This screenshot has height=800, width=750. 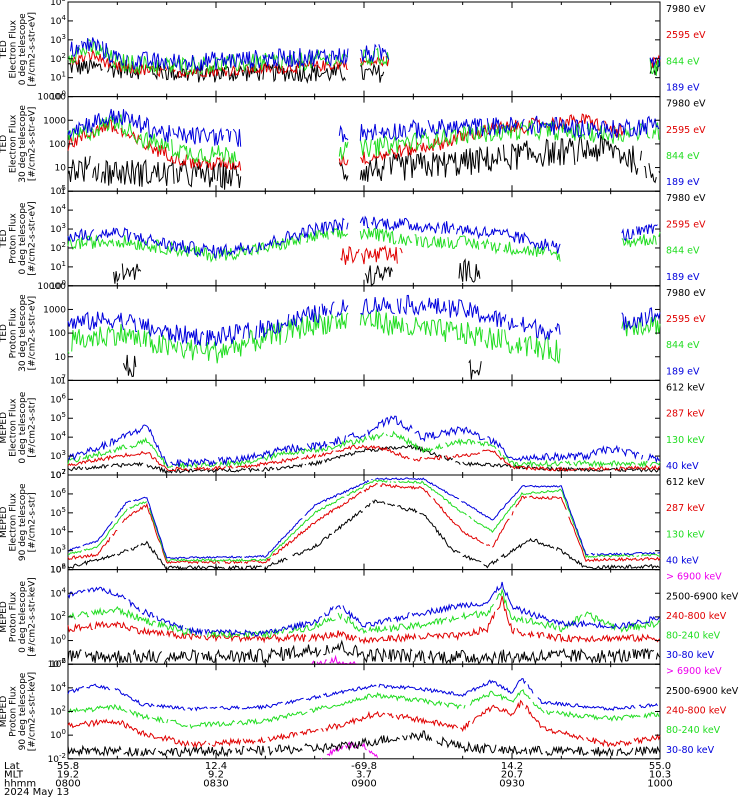 What do you see at coordinates (58, 711) in the screenshot?
I see `panel-8-ytick-label: 10²` at bounding box center [58, 711].